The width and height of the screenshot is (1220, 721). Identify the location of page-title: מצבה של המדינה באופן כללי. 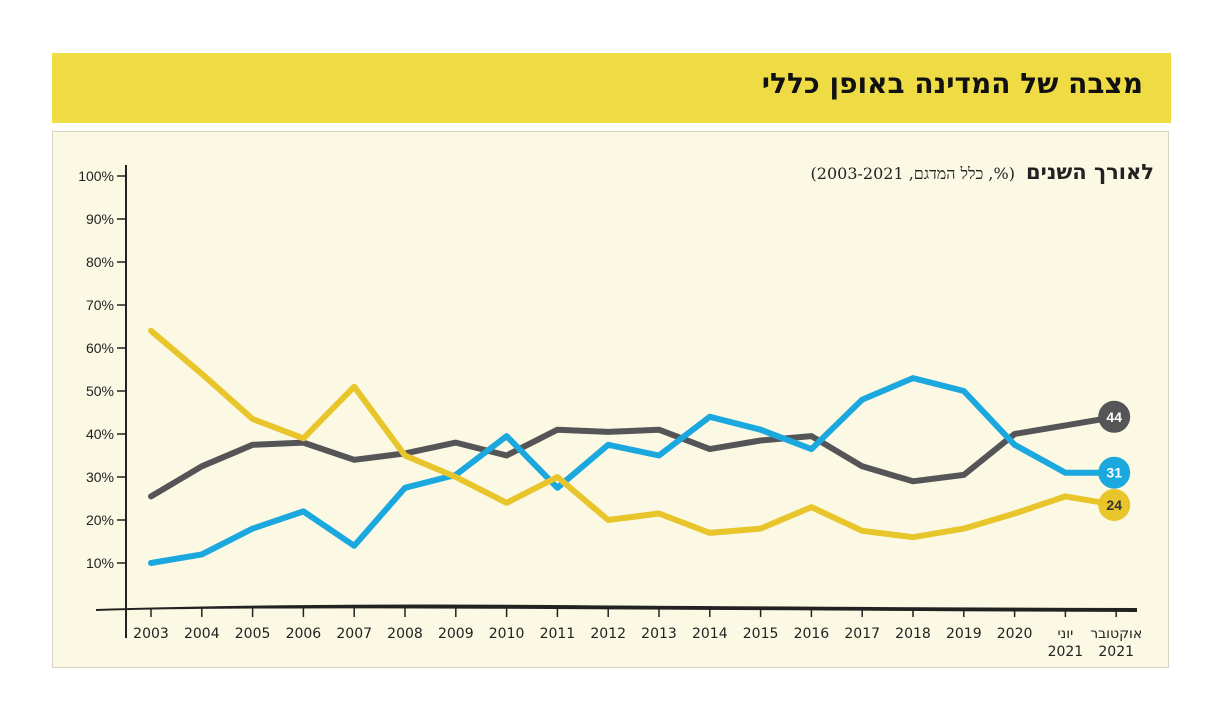
(952, 83).